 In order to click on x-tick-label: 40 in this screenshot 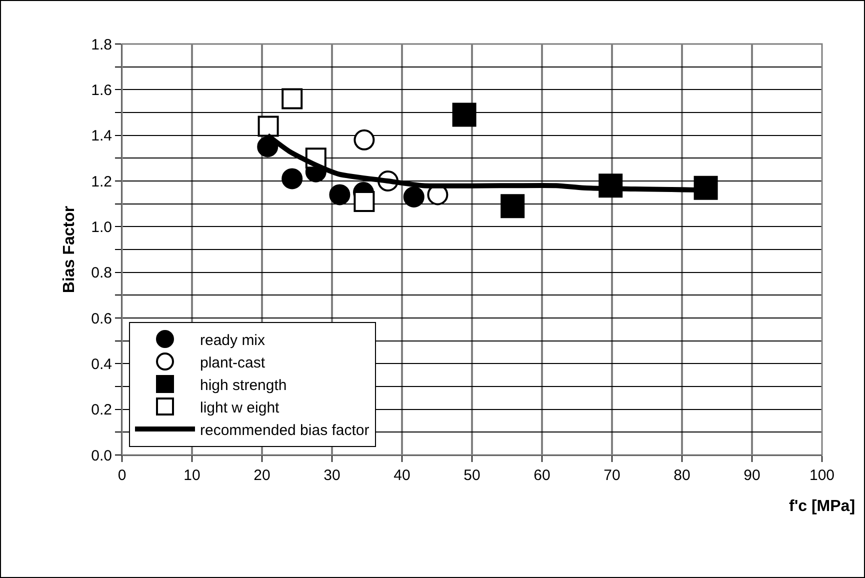, I will do `click(402, 475)`.